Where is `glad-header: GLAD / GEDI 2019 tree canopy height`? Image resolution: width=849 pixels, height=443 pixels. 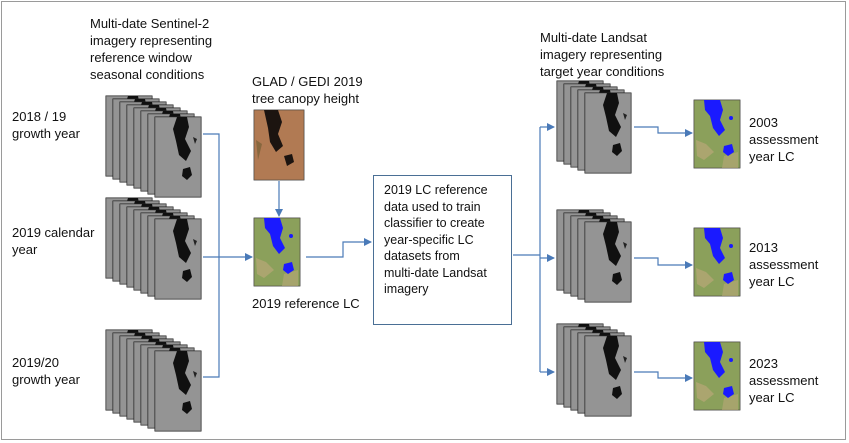 glad-header: GLAD / GEDI 2019 tree canopy height is located at coordinates (307, 90).